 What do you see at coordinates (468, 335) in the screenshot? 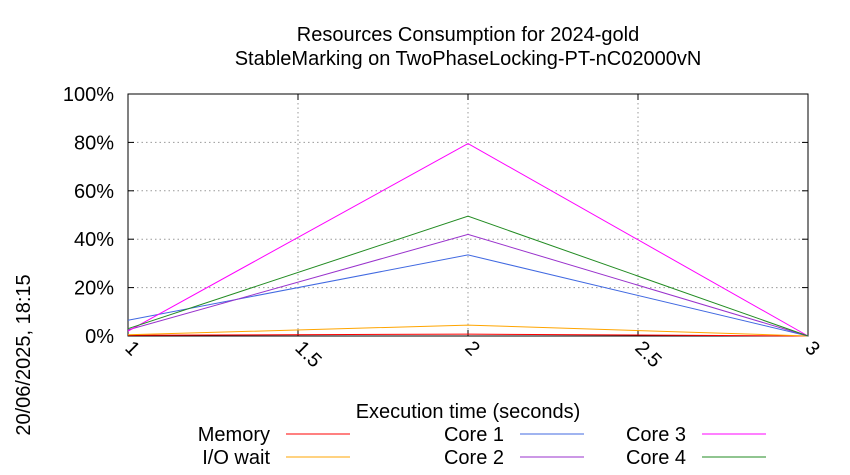
I see `series-line-memory` at bounding box center [468, 335].